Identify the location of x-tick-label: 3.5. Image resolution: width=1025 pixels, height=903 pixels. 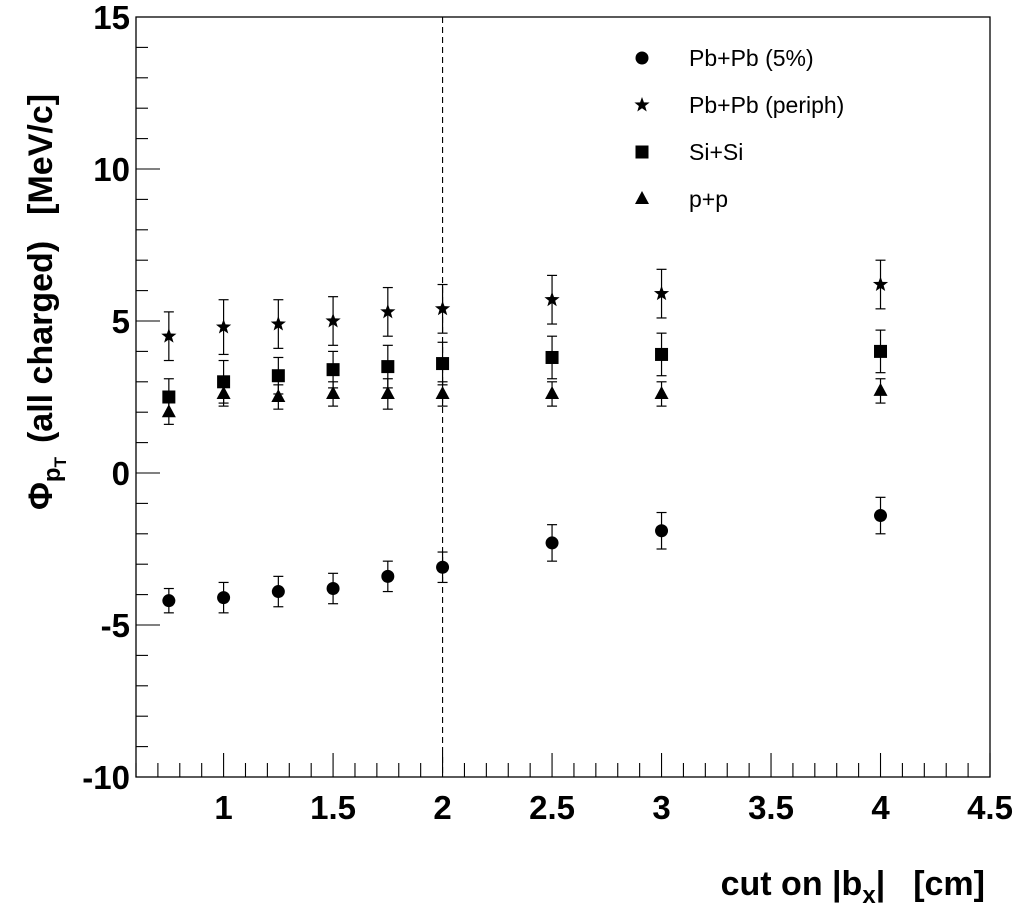
(771, 807).